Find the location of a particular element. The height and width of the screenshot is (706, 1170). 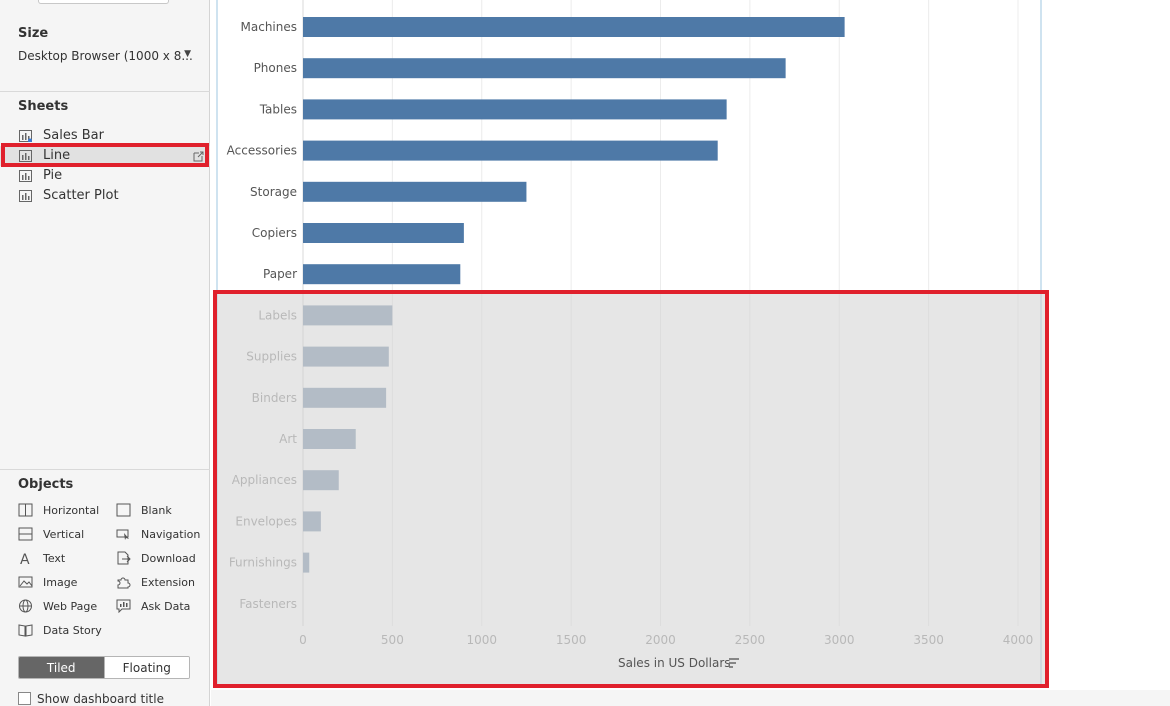

bar-machines is located at coordinates (574, 27).